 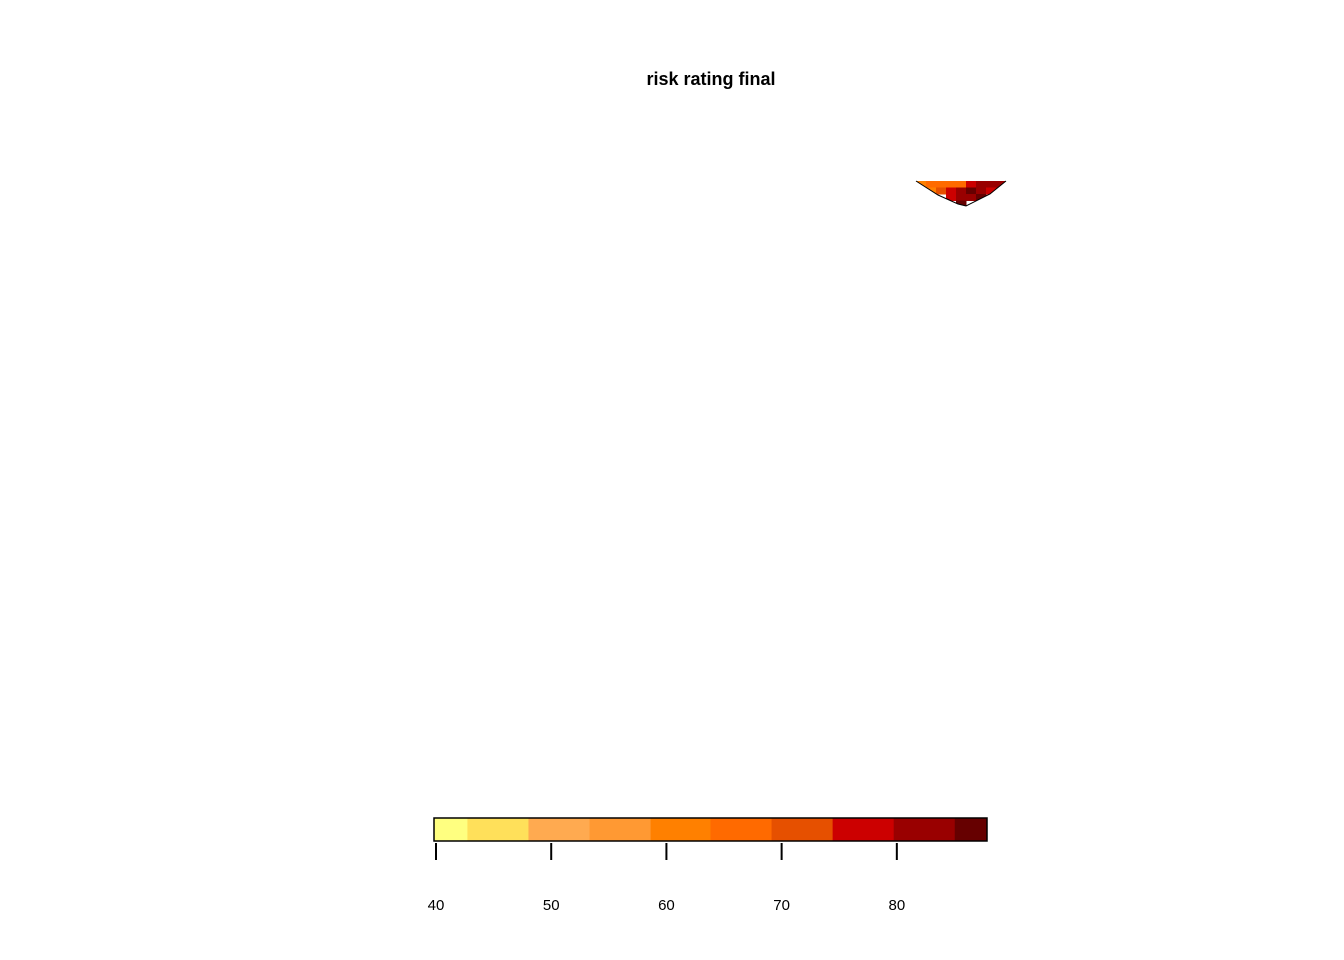 What do you see at coordinates (710, 79) in the screenshot?
I see `chart-title: risk rating final` at bounding box center [710, 79].